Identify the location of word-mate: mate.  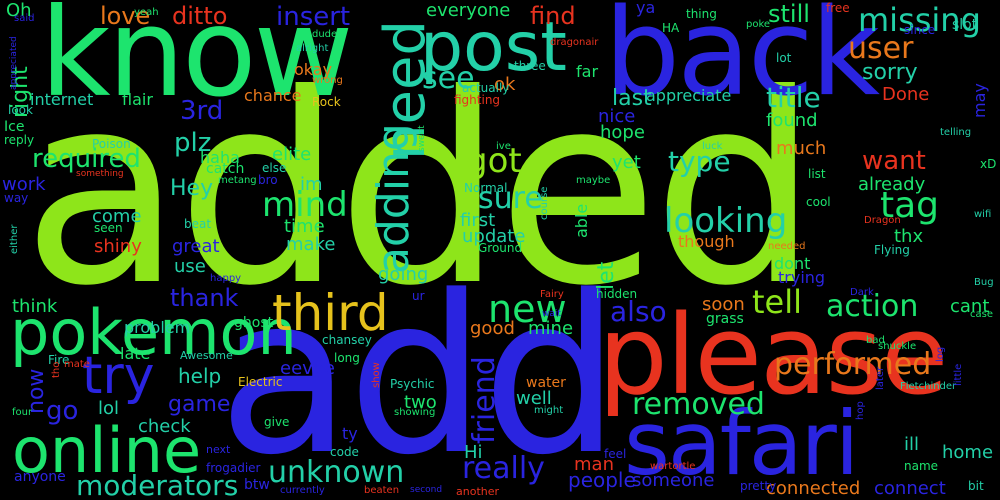
(77, 364).